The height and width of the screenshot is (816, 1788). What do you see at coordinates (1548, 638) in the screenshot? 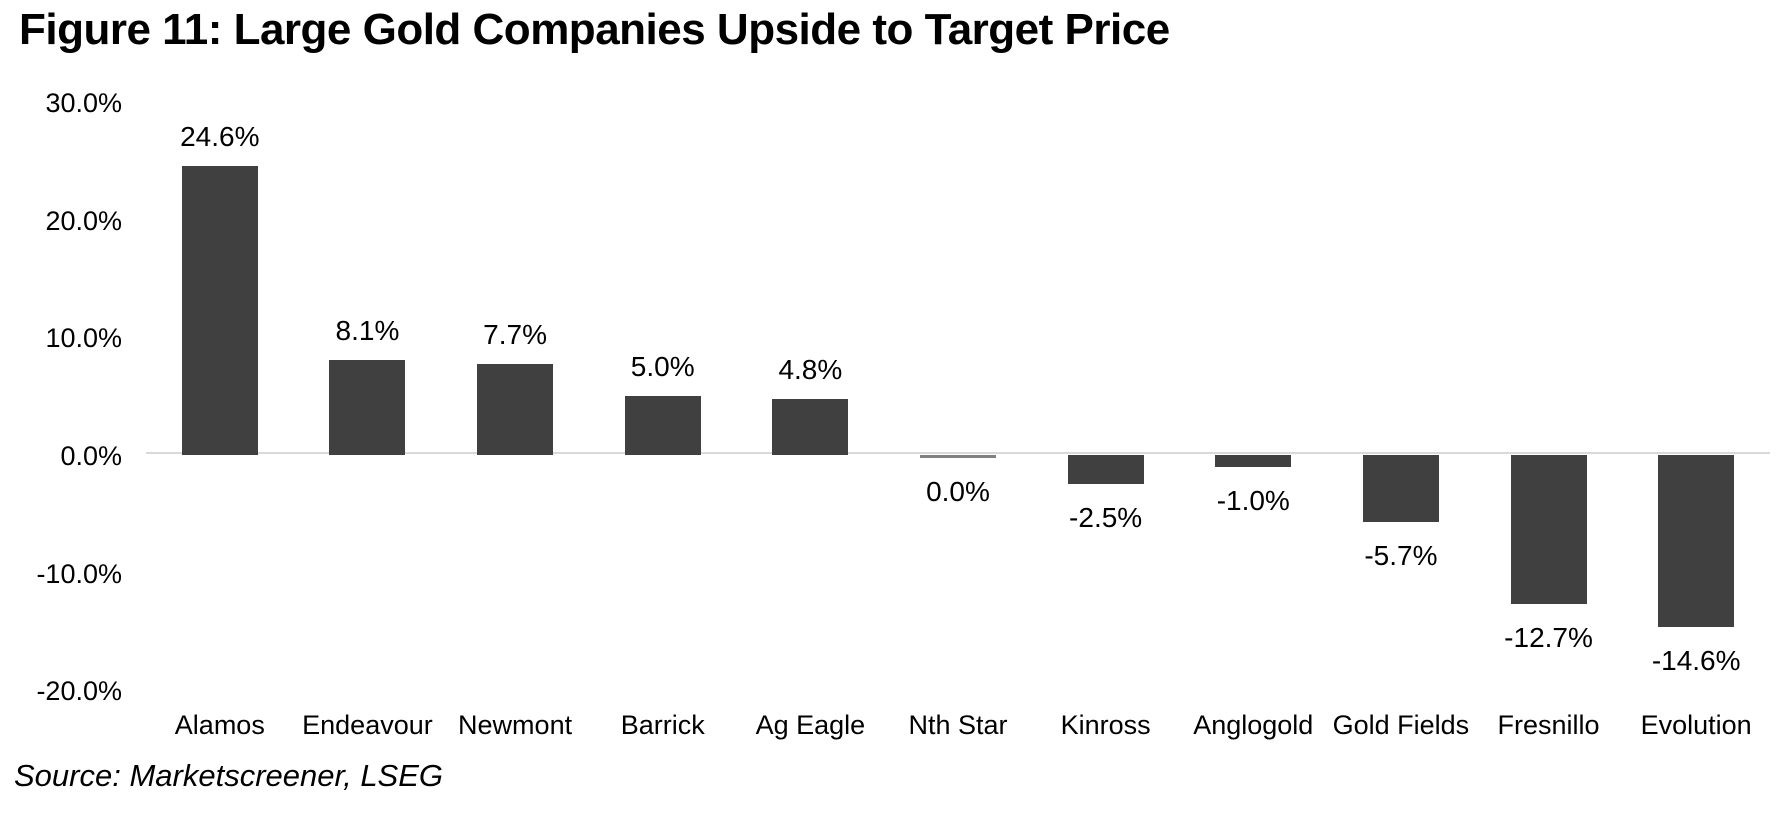
I see `value-label-fresnillo: -12.7%` at bounding box center [1548, 638].